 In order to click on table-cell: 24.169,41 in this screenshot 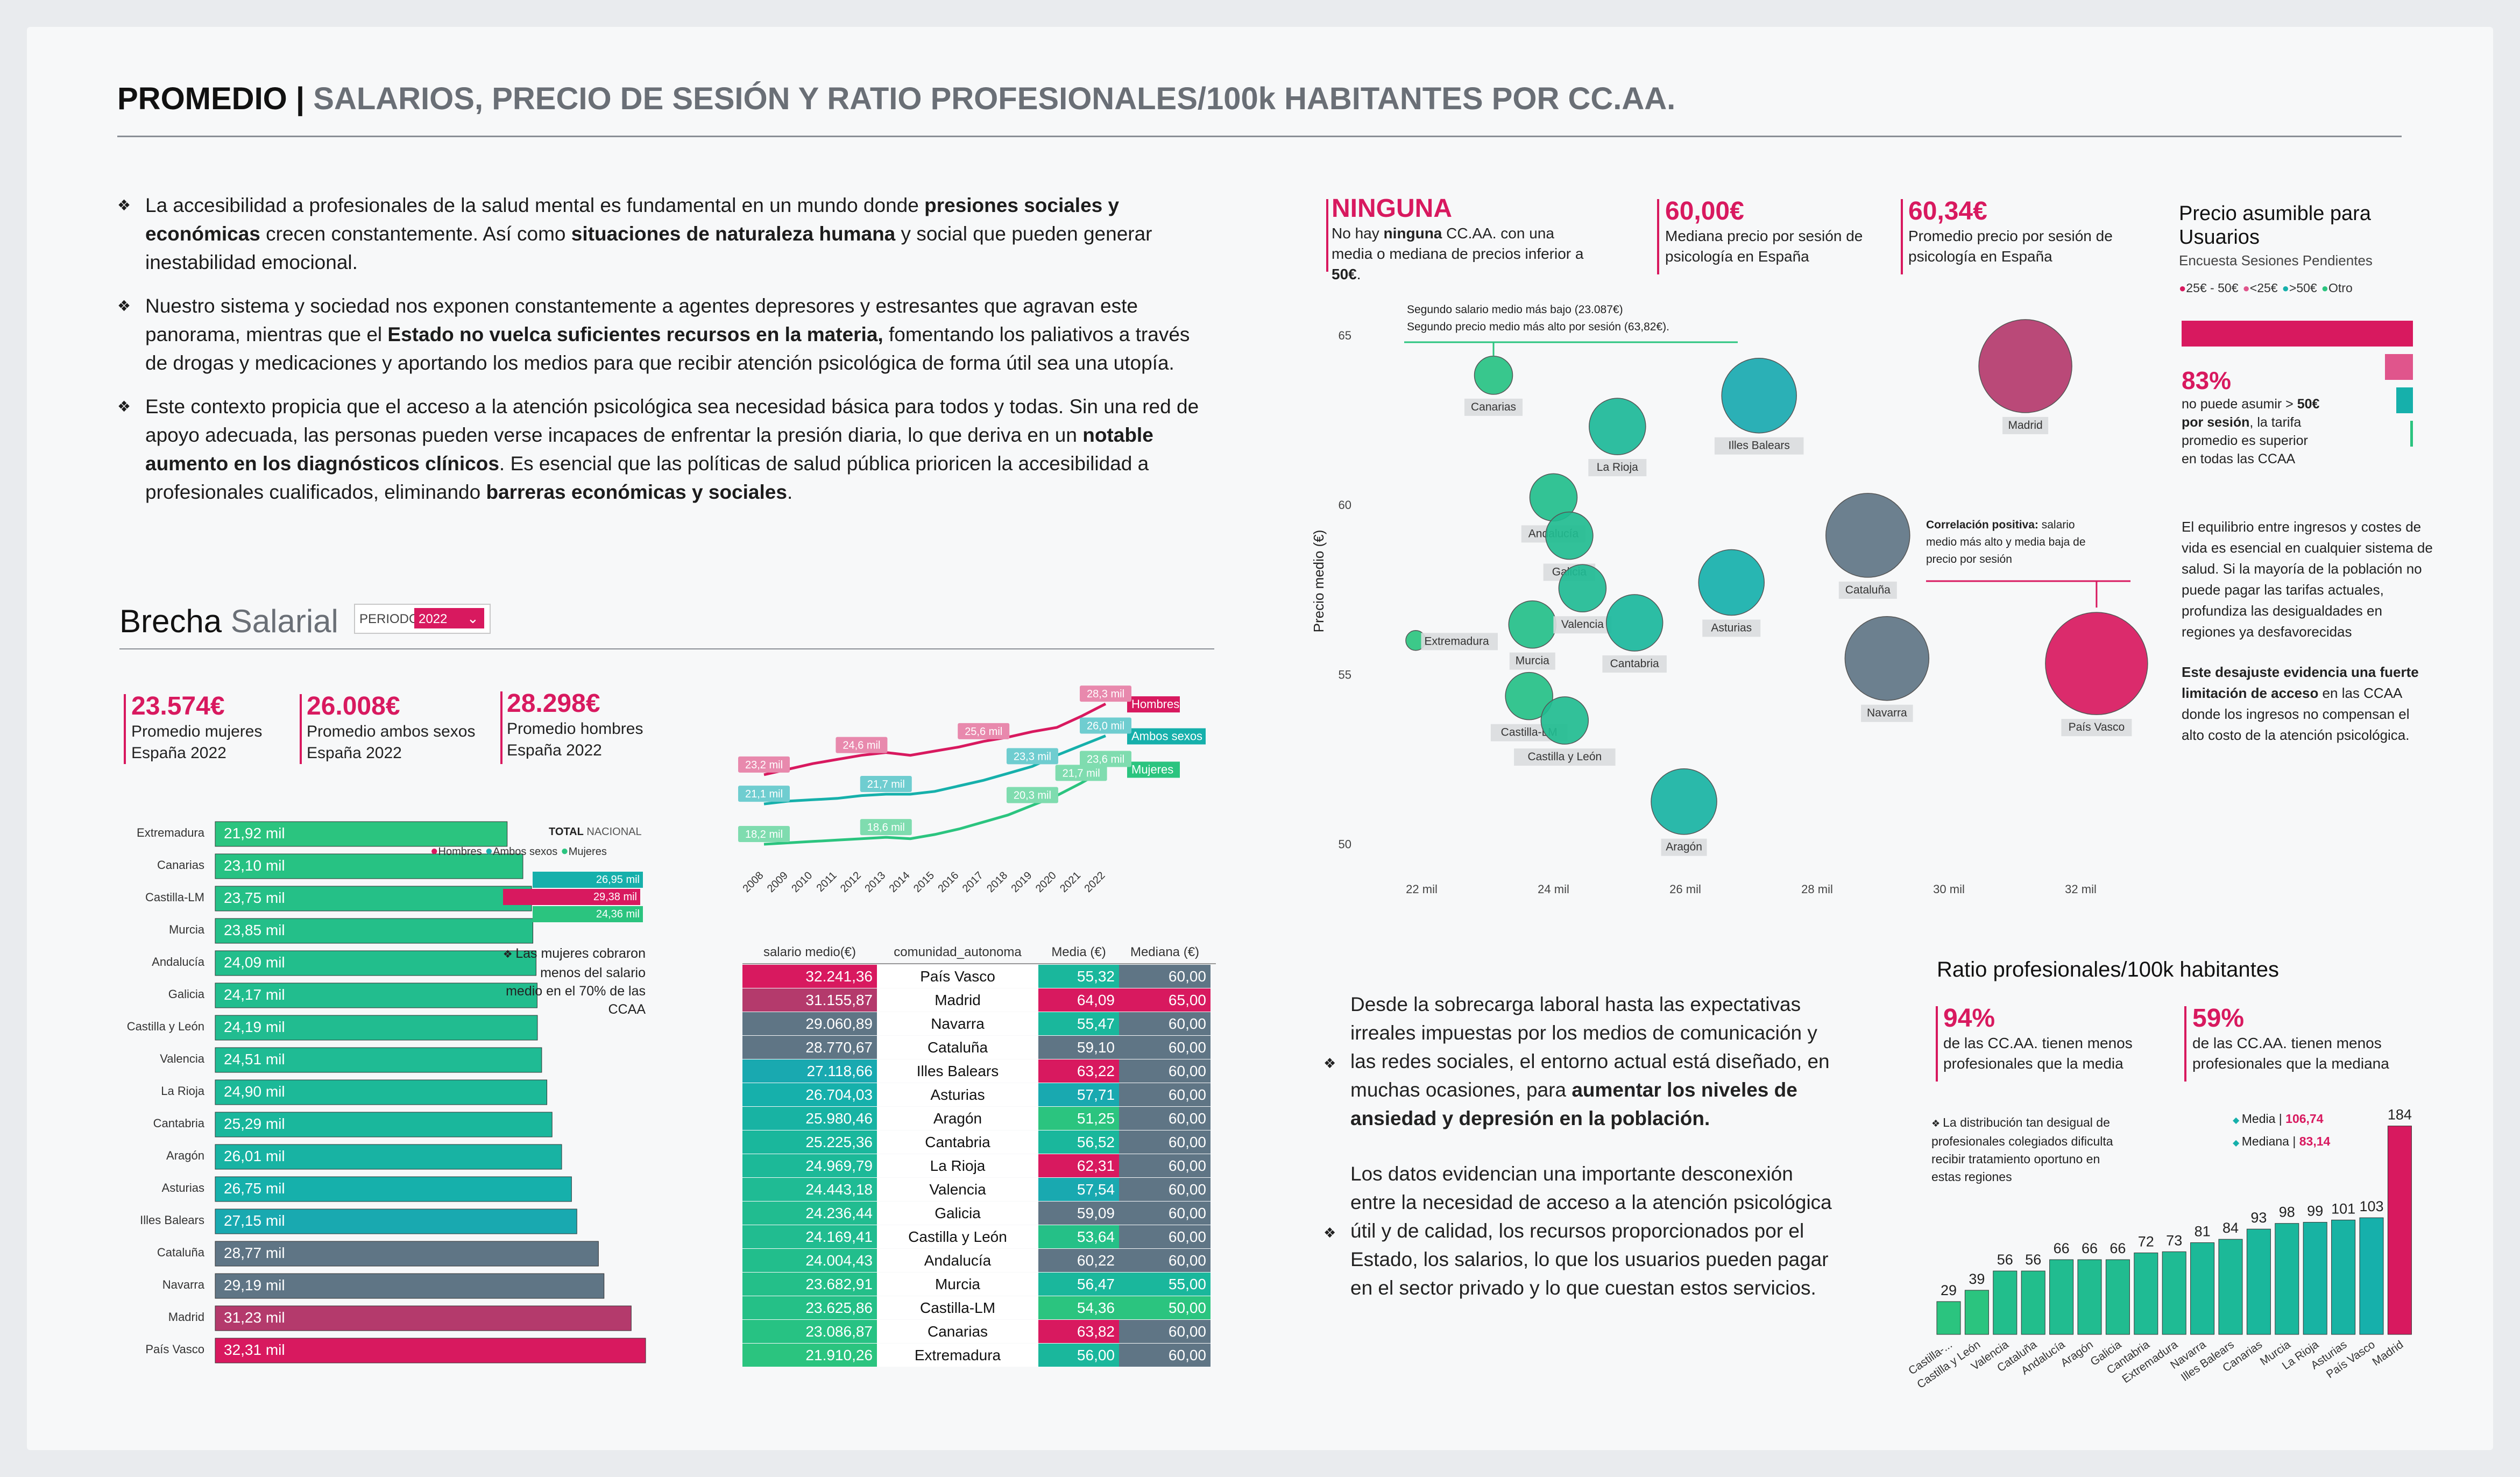, I will do `click(810, 1237)`.